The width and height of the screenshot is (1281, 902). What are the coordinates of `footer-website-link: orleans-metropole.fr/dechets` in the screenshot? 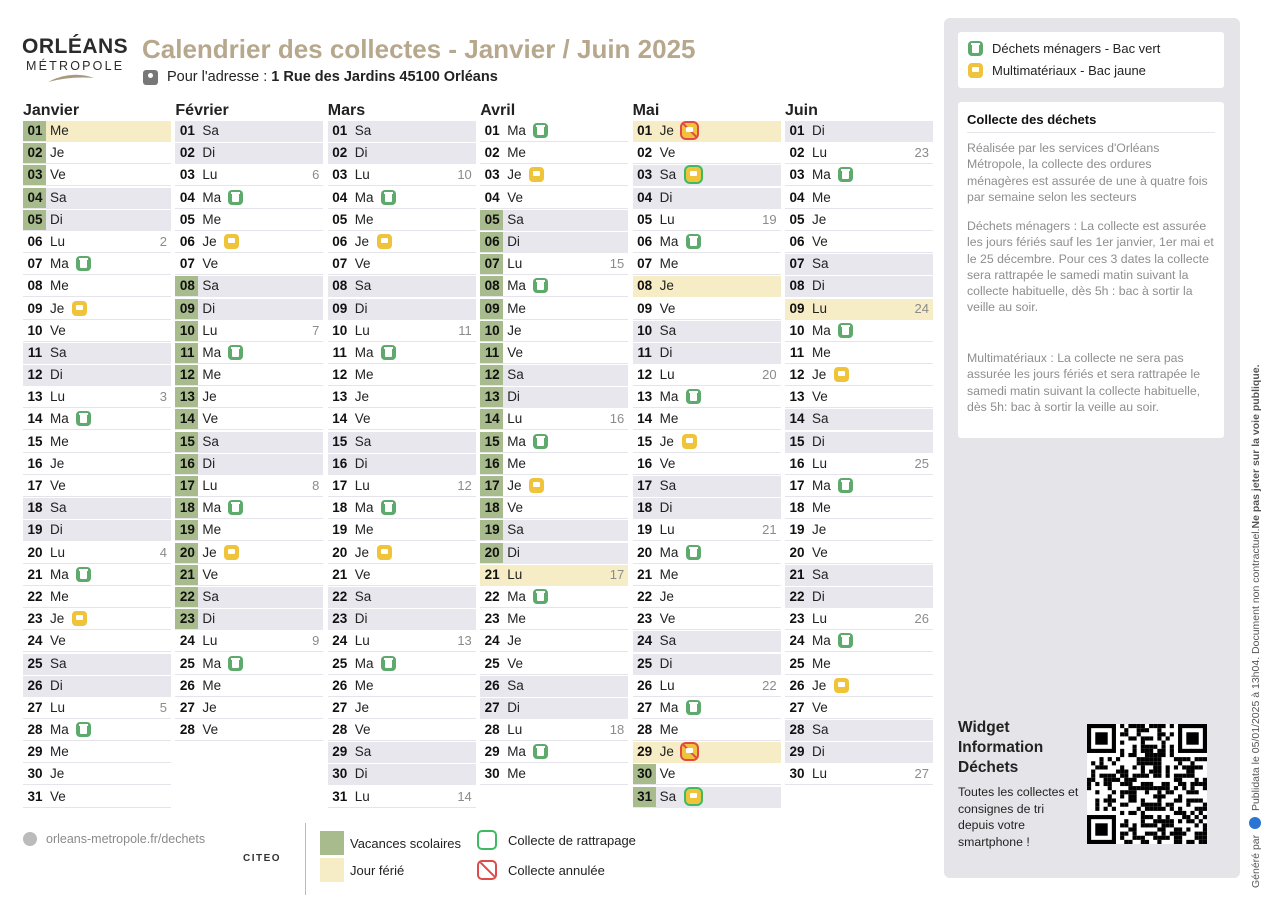 It's located at (114, 839).